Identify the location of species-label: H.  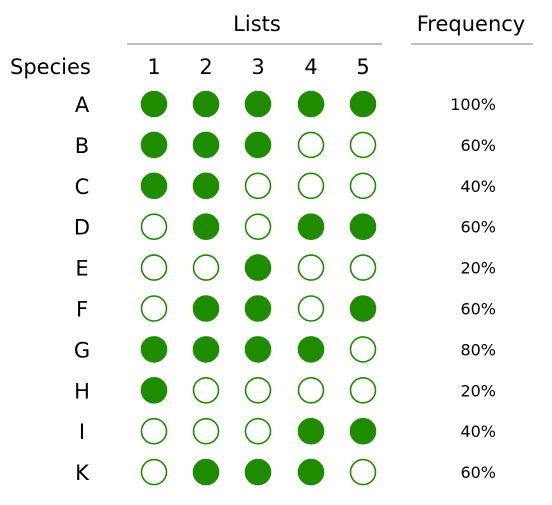
(82, 391).